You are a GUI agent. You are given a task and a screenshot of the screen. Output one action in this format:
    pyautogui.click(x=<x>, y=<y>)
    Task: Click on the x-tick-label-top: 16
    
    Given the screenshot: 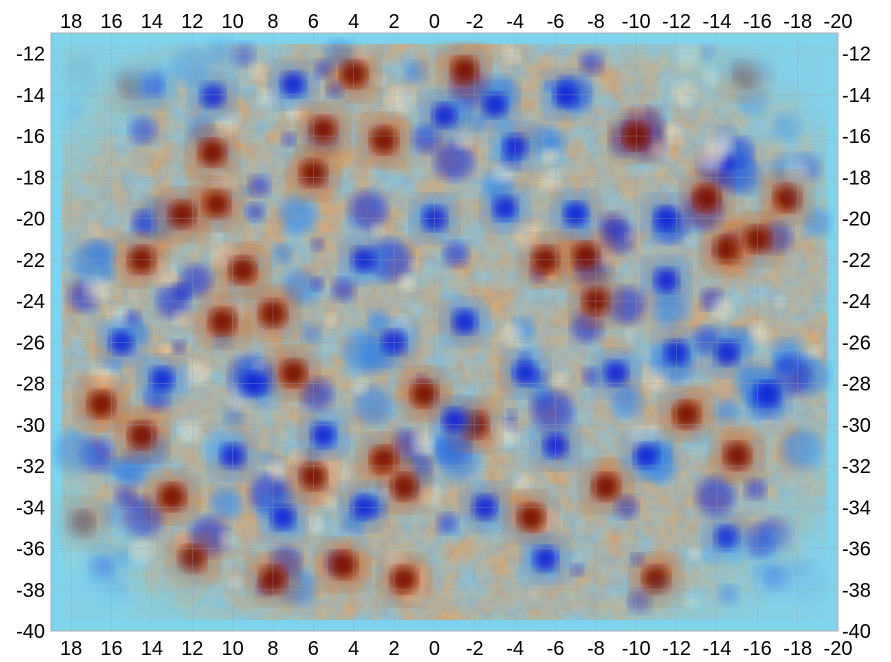 What is the action you would take?
    pyautogui.click(x=111, y=22)
    